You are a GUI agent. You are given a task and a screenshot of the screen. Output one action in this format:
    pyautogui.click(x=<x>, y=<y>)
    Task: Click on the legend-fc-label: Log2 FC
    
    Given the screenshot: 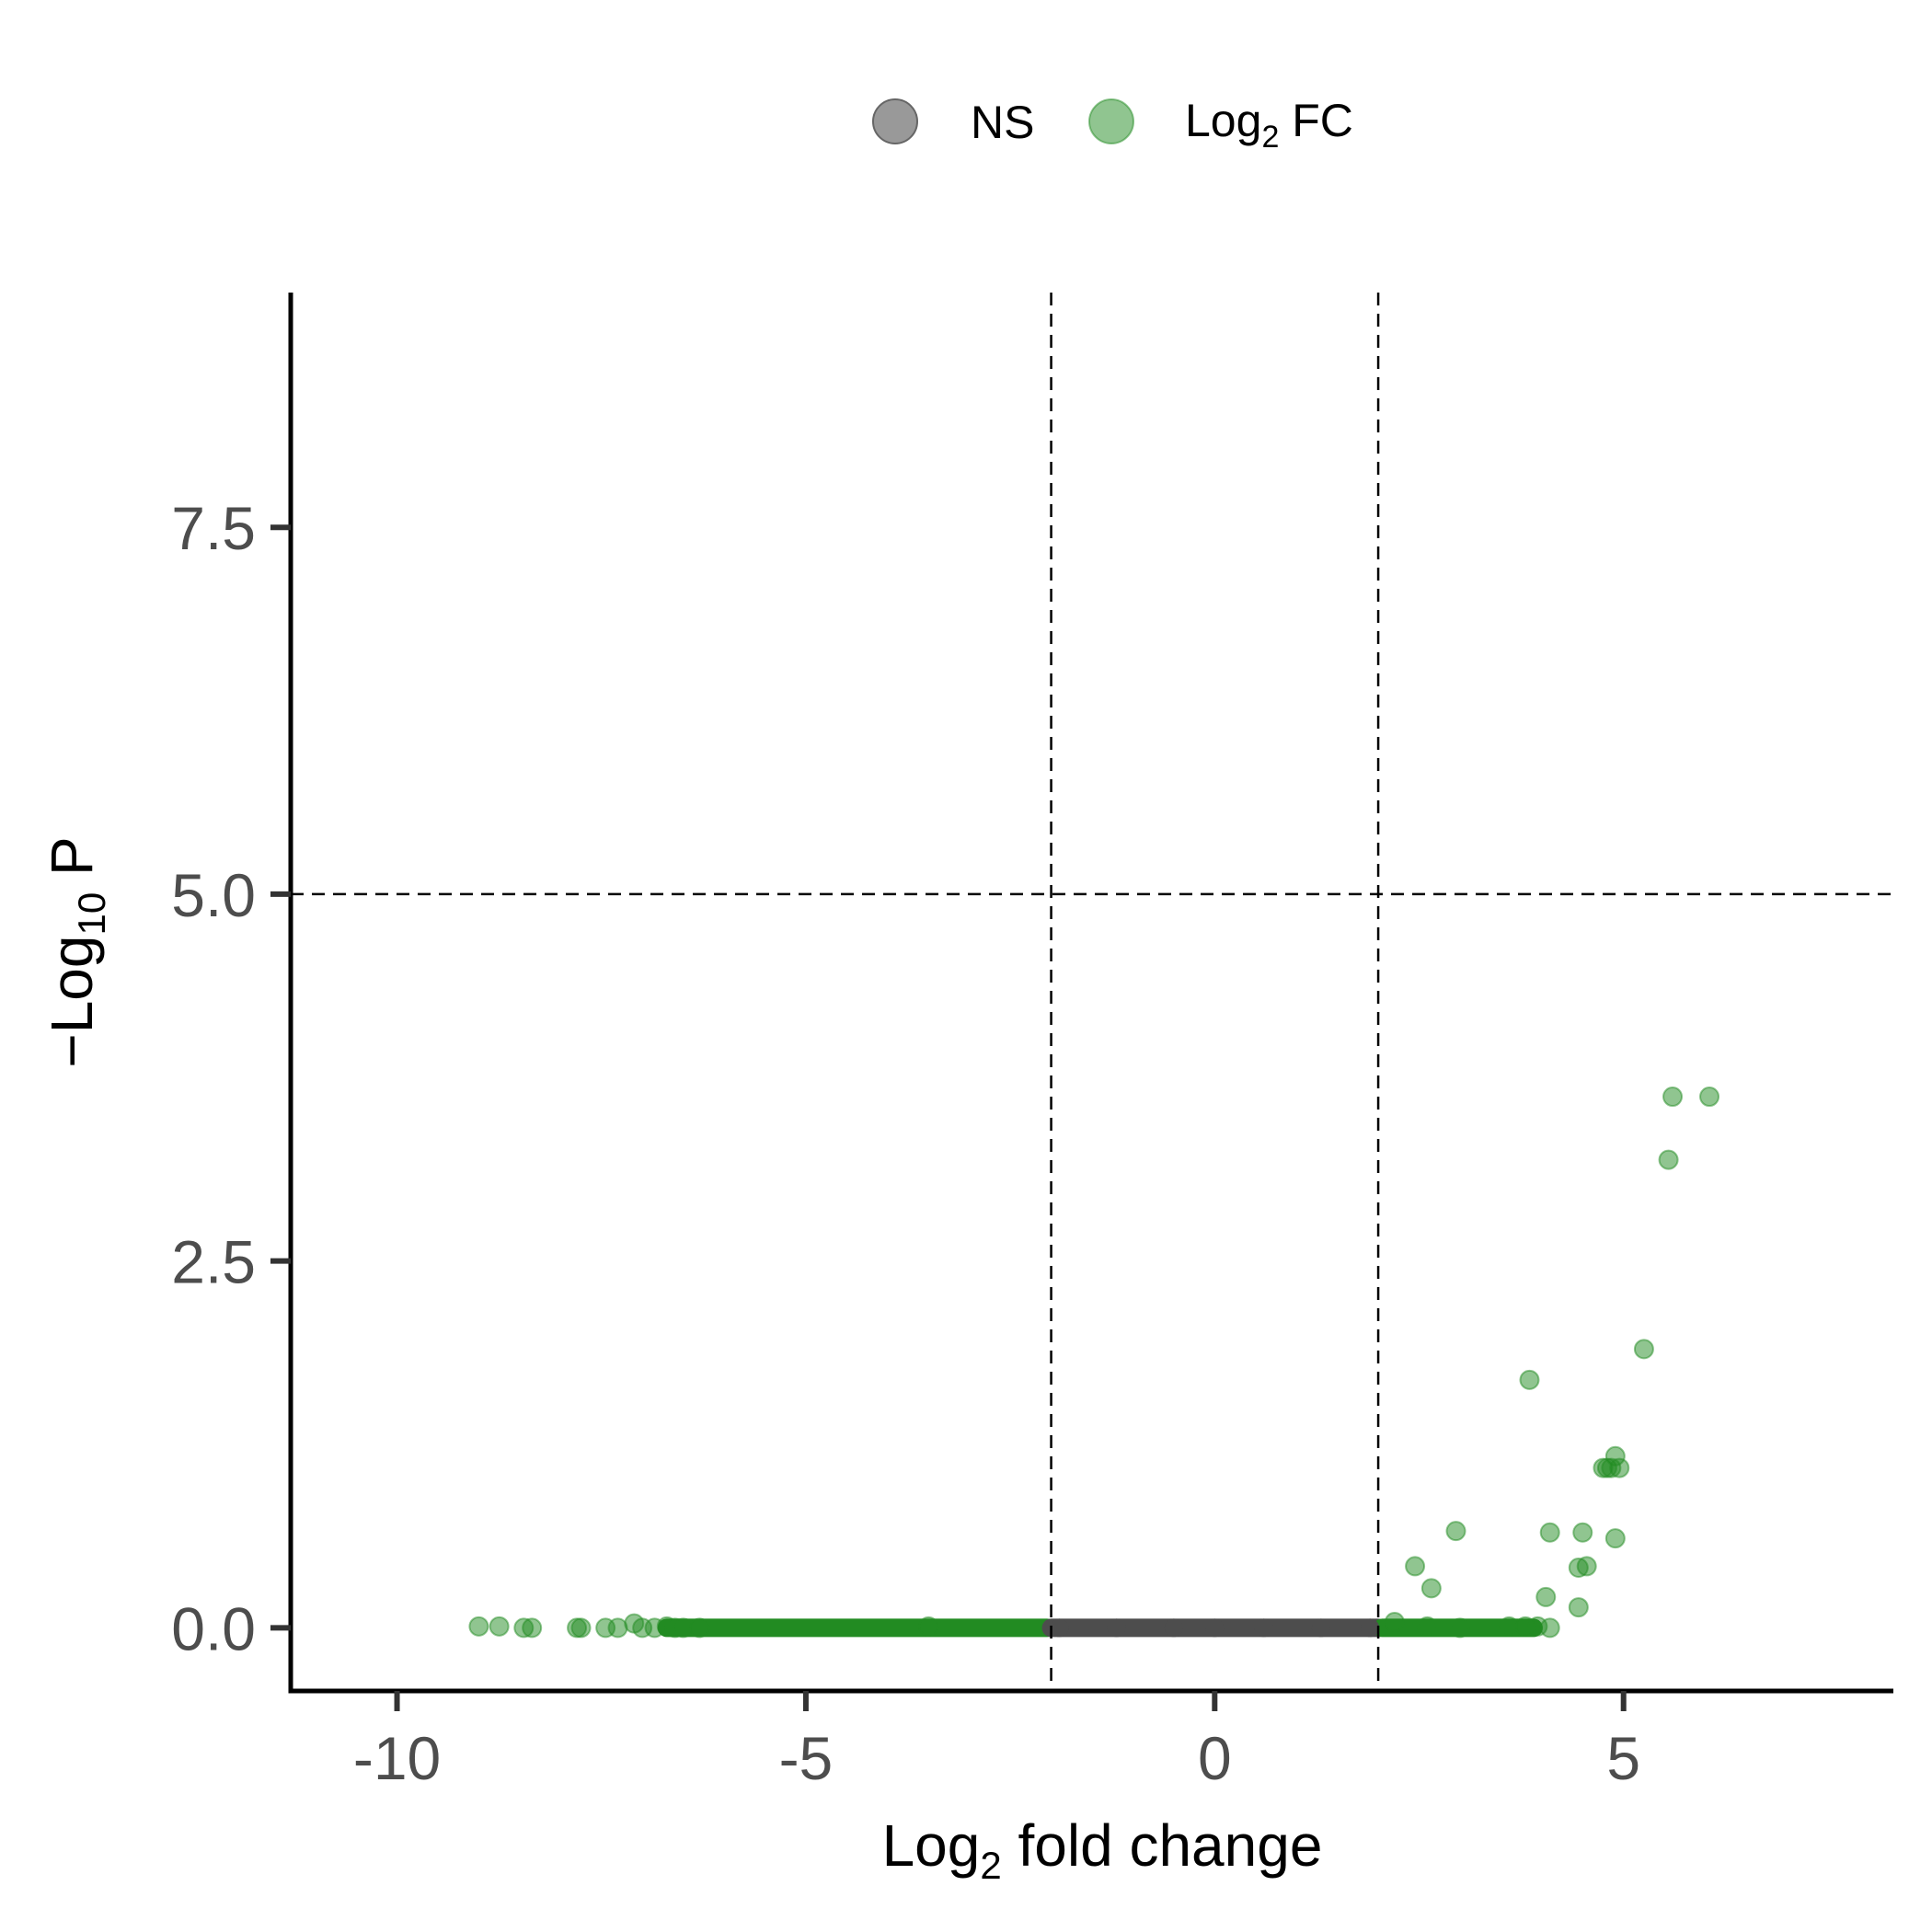 What is the action you would take?
    pyautogui.click(x=1269, y=125)
    